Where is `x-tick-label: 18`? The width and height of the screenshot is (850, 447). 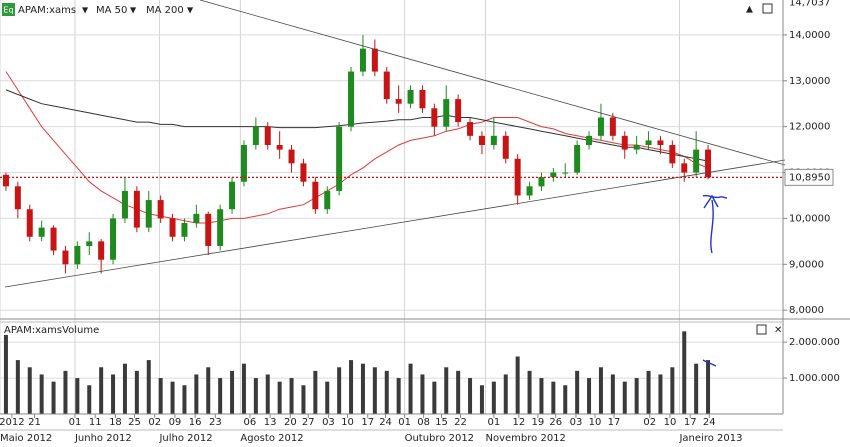 x-tick-label: 18 is located at coordinates (115, 422).